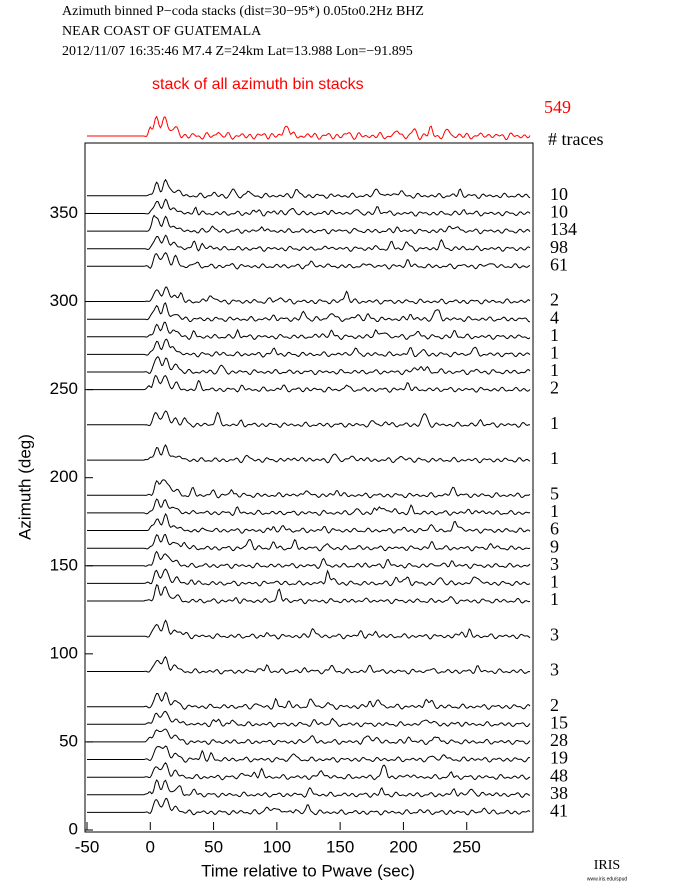  I want to click on trace-count: 15, so click(559, 722).